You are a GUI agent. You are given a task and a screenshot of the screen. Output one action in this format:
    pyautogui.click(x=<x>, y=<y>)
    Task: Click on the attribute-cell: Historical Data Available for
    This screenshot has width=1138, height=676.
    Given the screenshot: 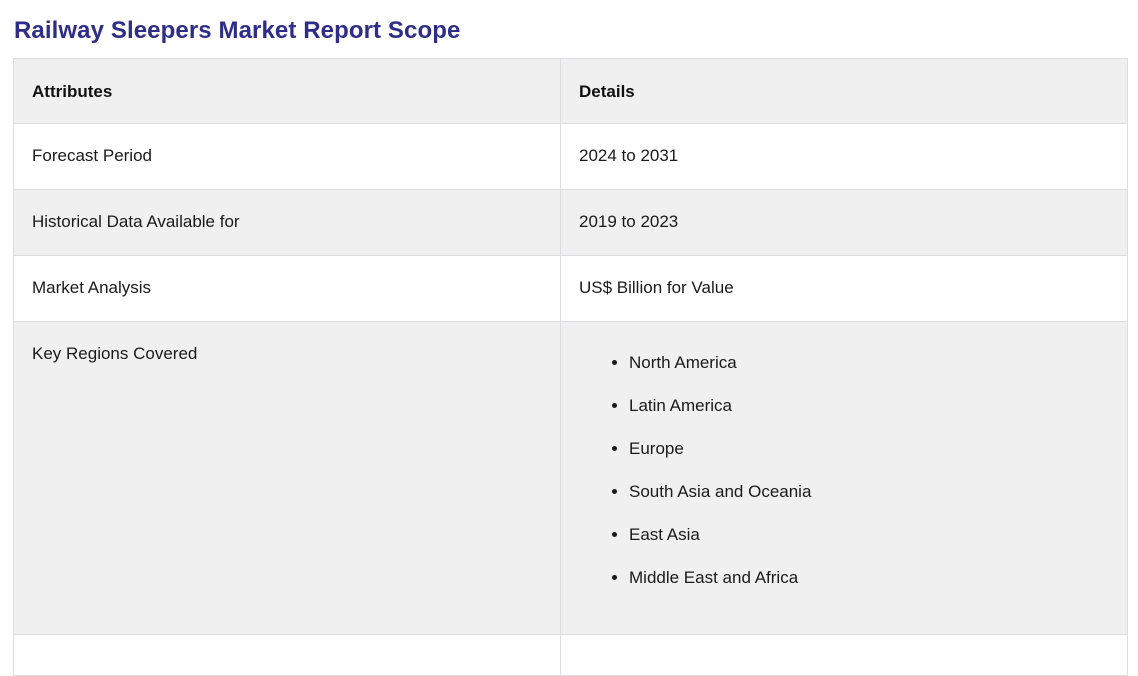 What is the action you would take?
    pyautogui.click(x=287, y=222)
    